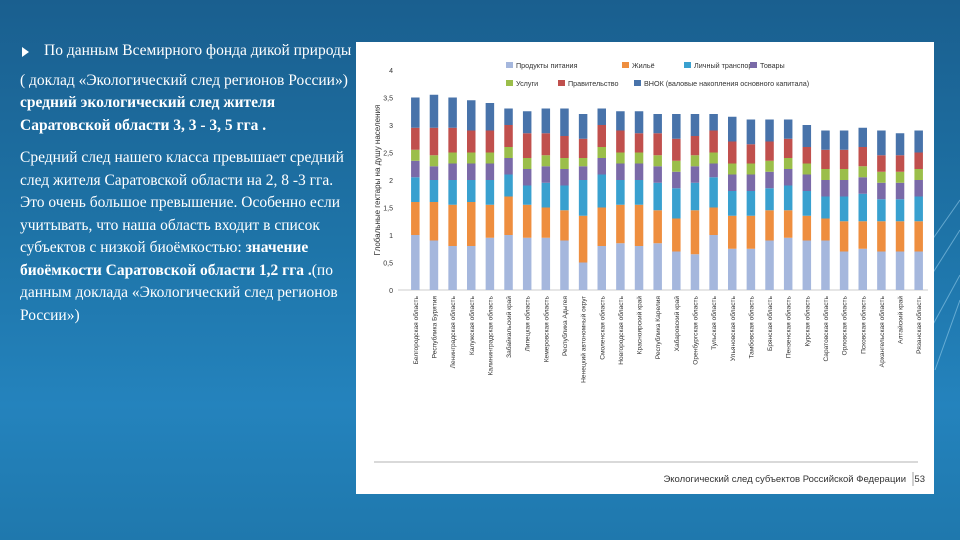 This screenshot has height=540, width=960. Describe the element at coordinates (391, 236) in the screenshot. I see `y-tick-label: 1` at that location.